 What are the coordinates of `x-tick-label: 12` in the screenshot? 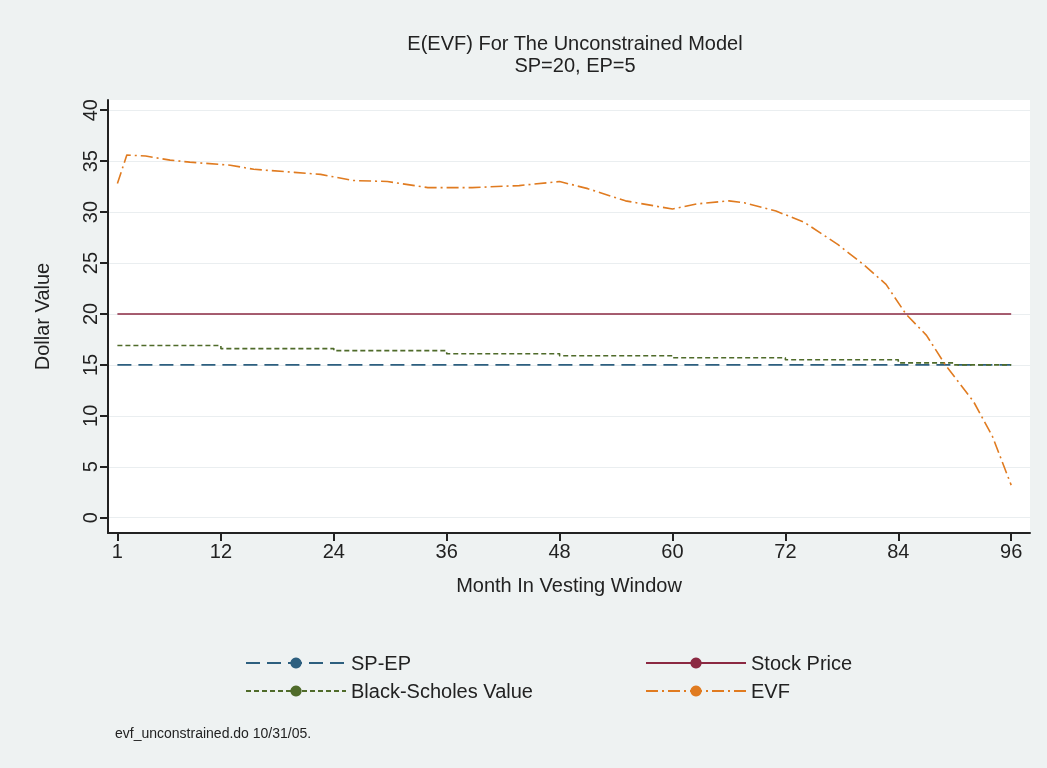 It's located at (221, 551).